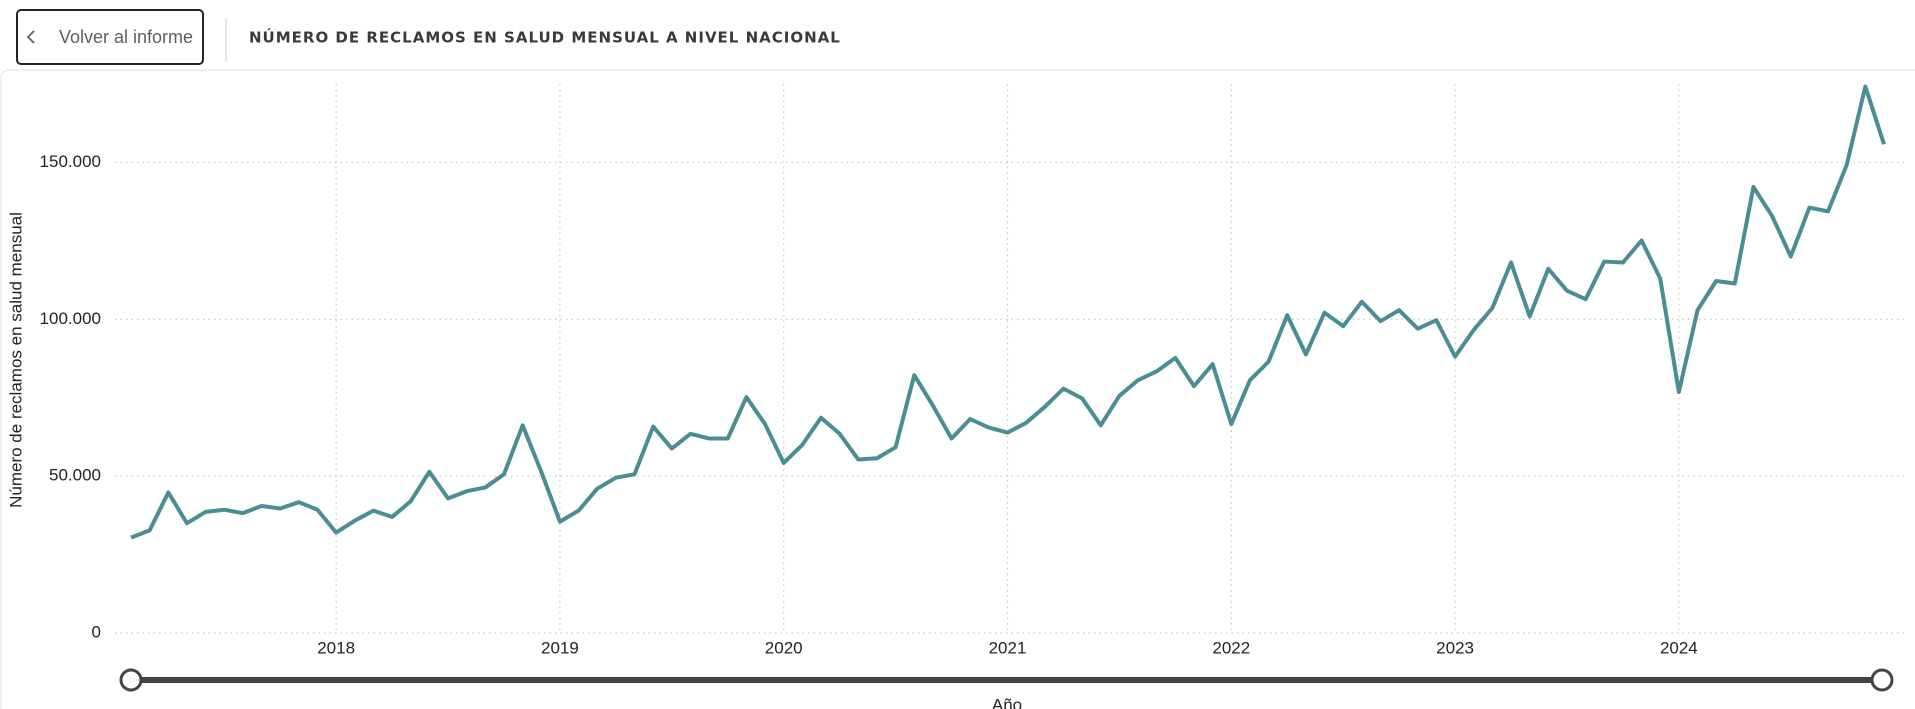  I want to click on x-tick-label: 2020, so click(784, 647).